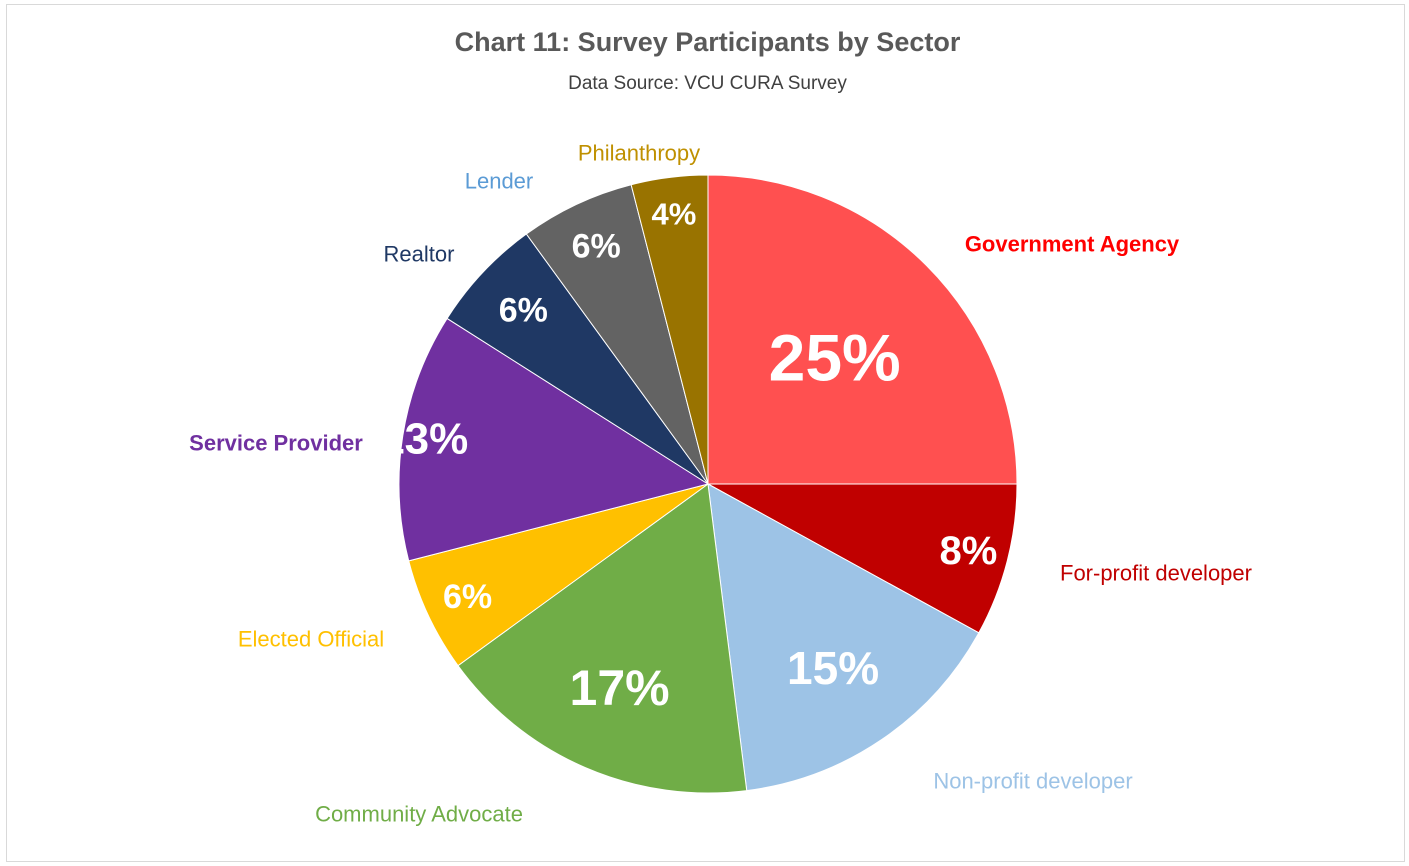 The width and height of the screenshot is (1409, 866). I want to click on category-label: Lender, so click(499, 181).